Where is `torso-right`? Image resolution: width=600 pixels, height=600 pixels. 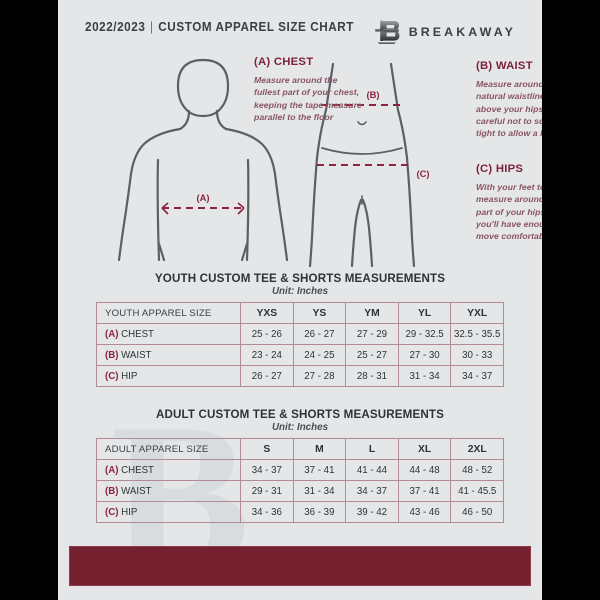 torso-right is located at coordinates (247, 210).